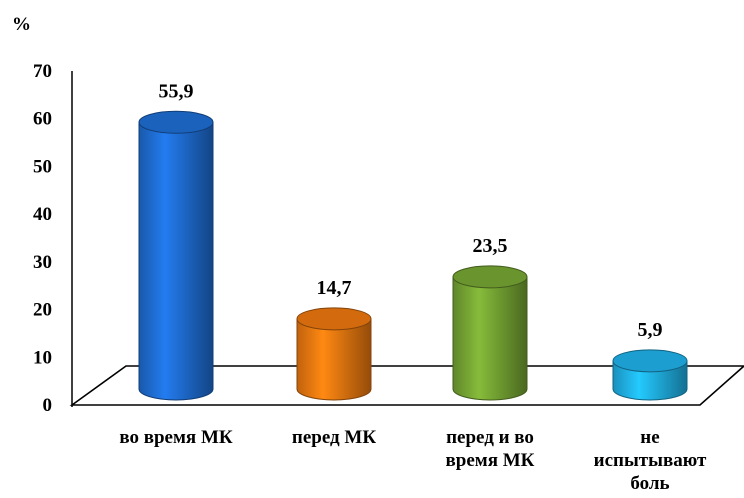 The height and width of the screenshot is (498, 744). What do you see at coordinates (650, 330) in the screenshot?
I see `data-label: 5,9` at bounding box center [650, 330].